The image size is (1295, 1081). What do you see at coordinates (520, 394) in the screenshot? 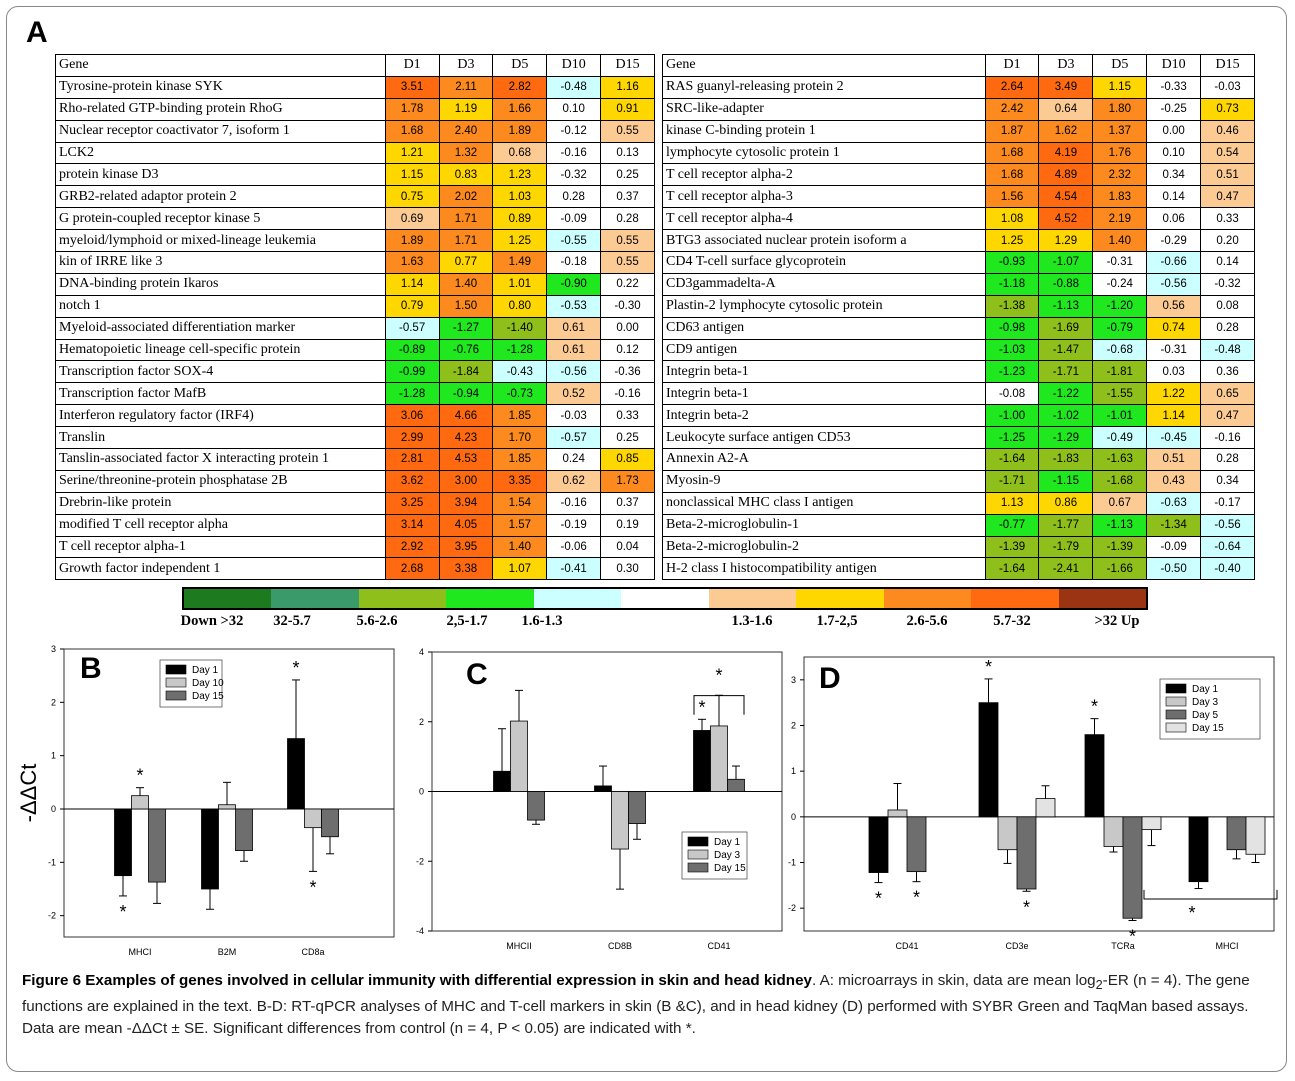
I see `expression-value: -0.73` at bounding box center [520, 394].